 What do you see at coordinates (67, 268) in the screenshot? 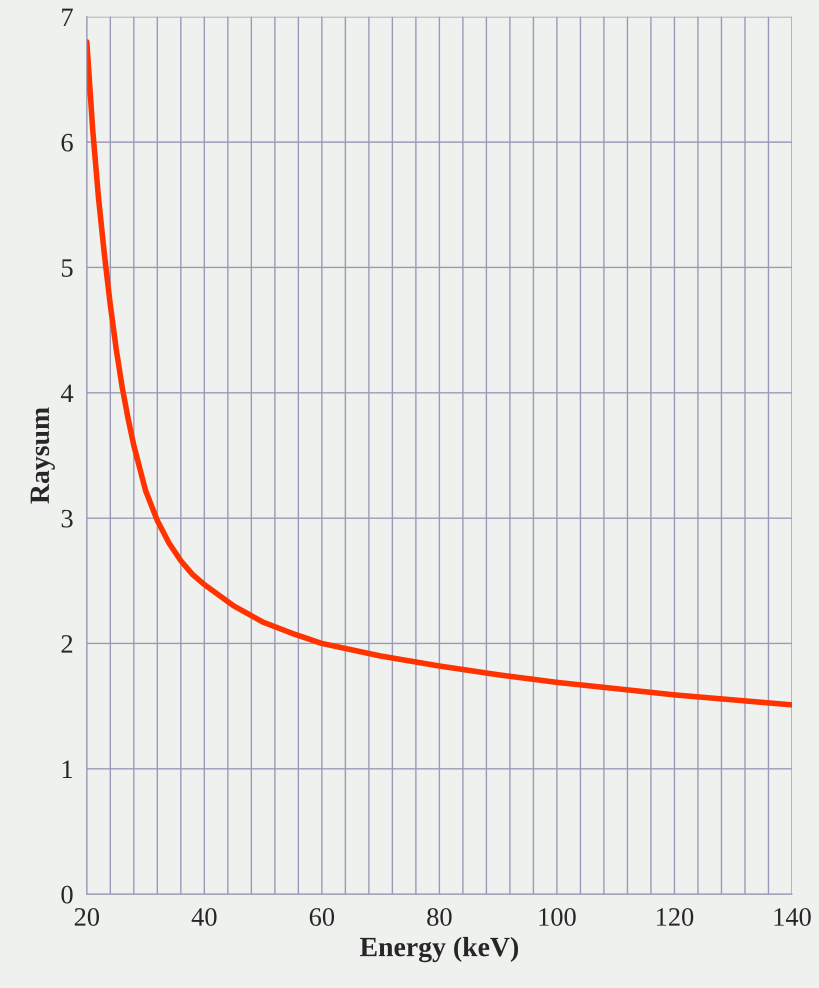
I see `y-tick-label: 5` at bounding box center [67, 268].